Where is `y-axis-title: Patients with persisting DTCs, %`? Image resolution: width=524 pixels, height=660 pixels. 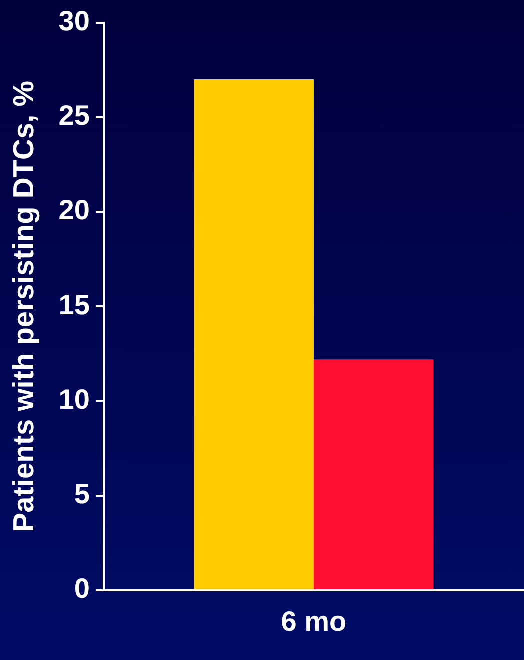 y-axis-title: Patients with persisting DTCs, % is located at coordinates (24, 306).